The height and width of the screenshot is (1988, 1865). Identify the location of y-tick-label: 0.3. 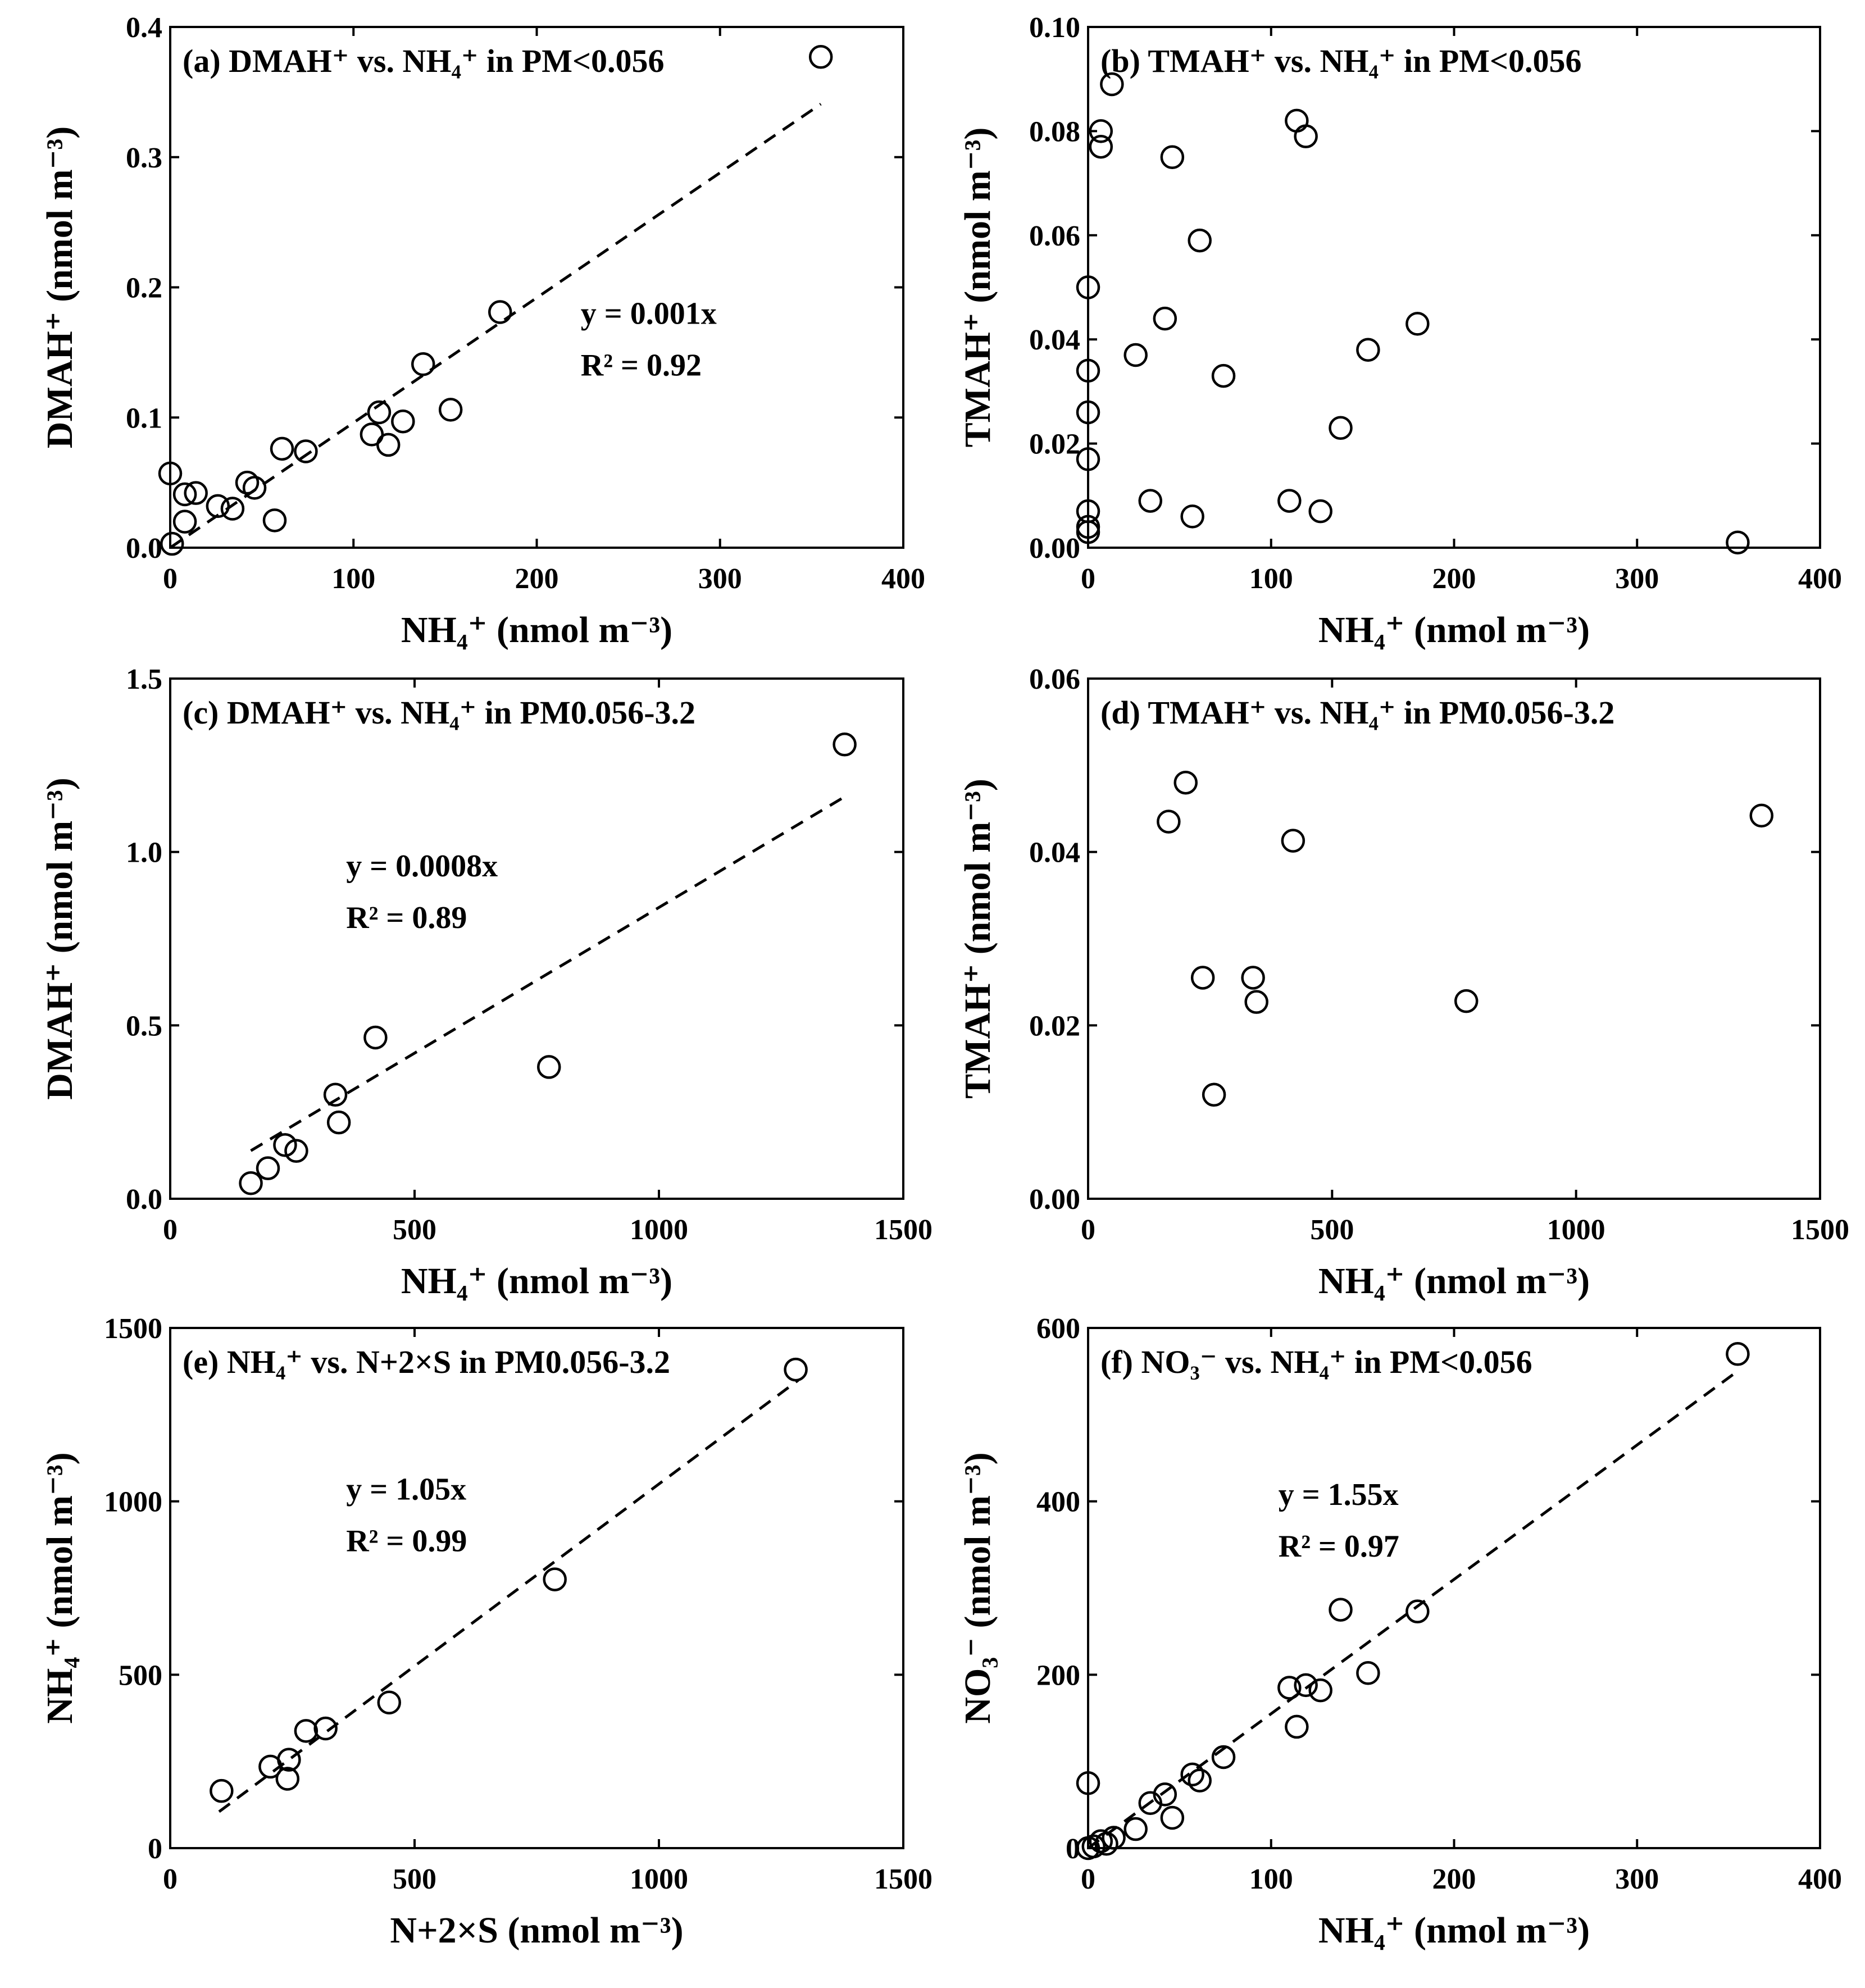
(144, 158).